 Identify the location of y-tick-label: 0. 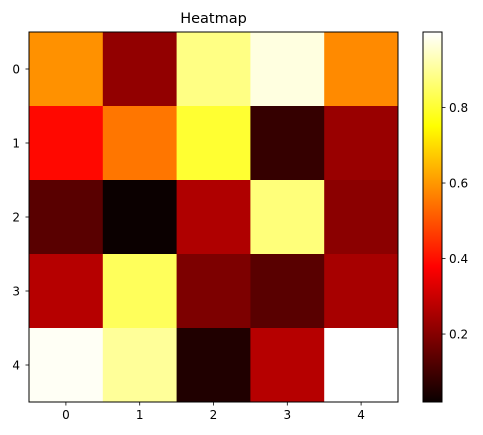
(16, 69).